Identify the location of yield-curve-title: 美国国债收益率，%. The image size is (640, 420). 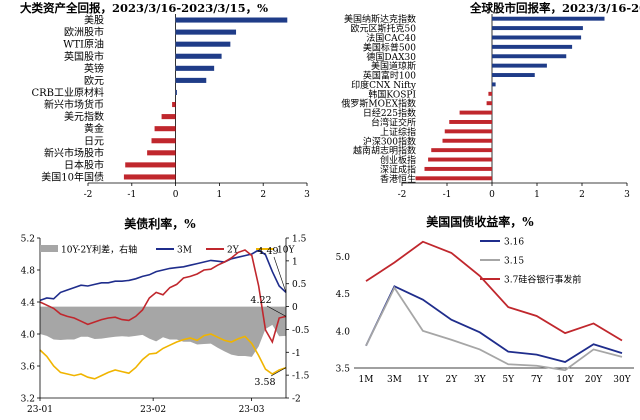
(480, 221).